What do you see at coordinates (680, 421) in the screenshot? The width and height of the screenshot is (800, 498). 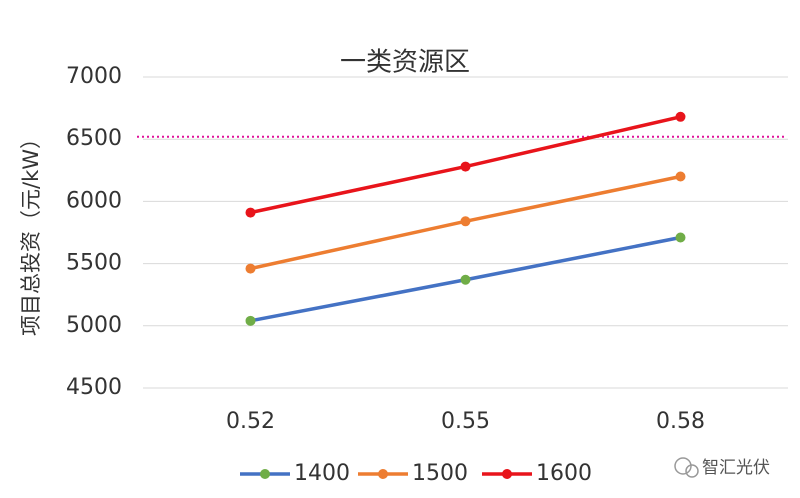 I see `x-tick-label: 0.58` at bounding box center [680, 421].